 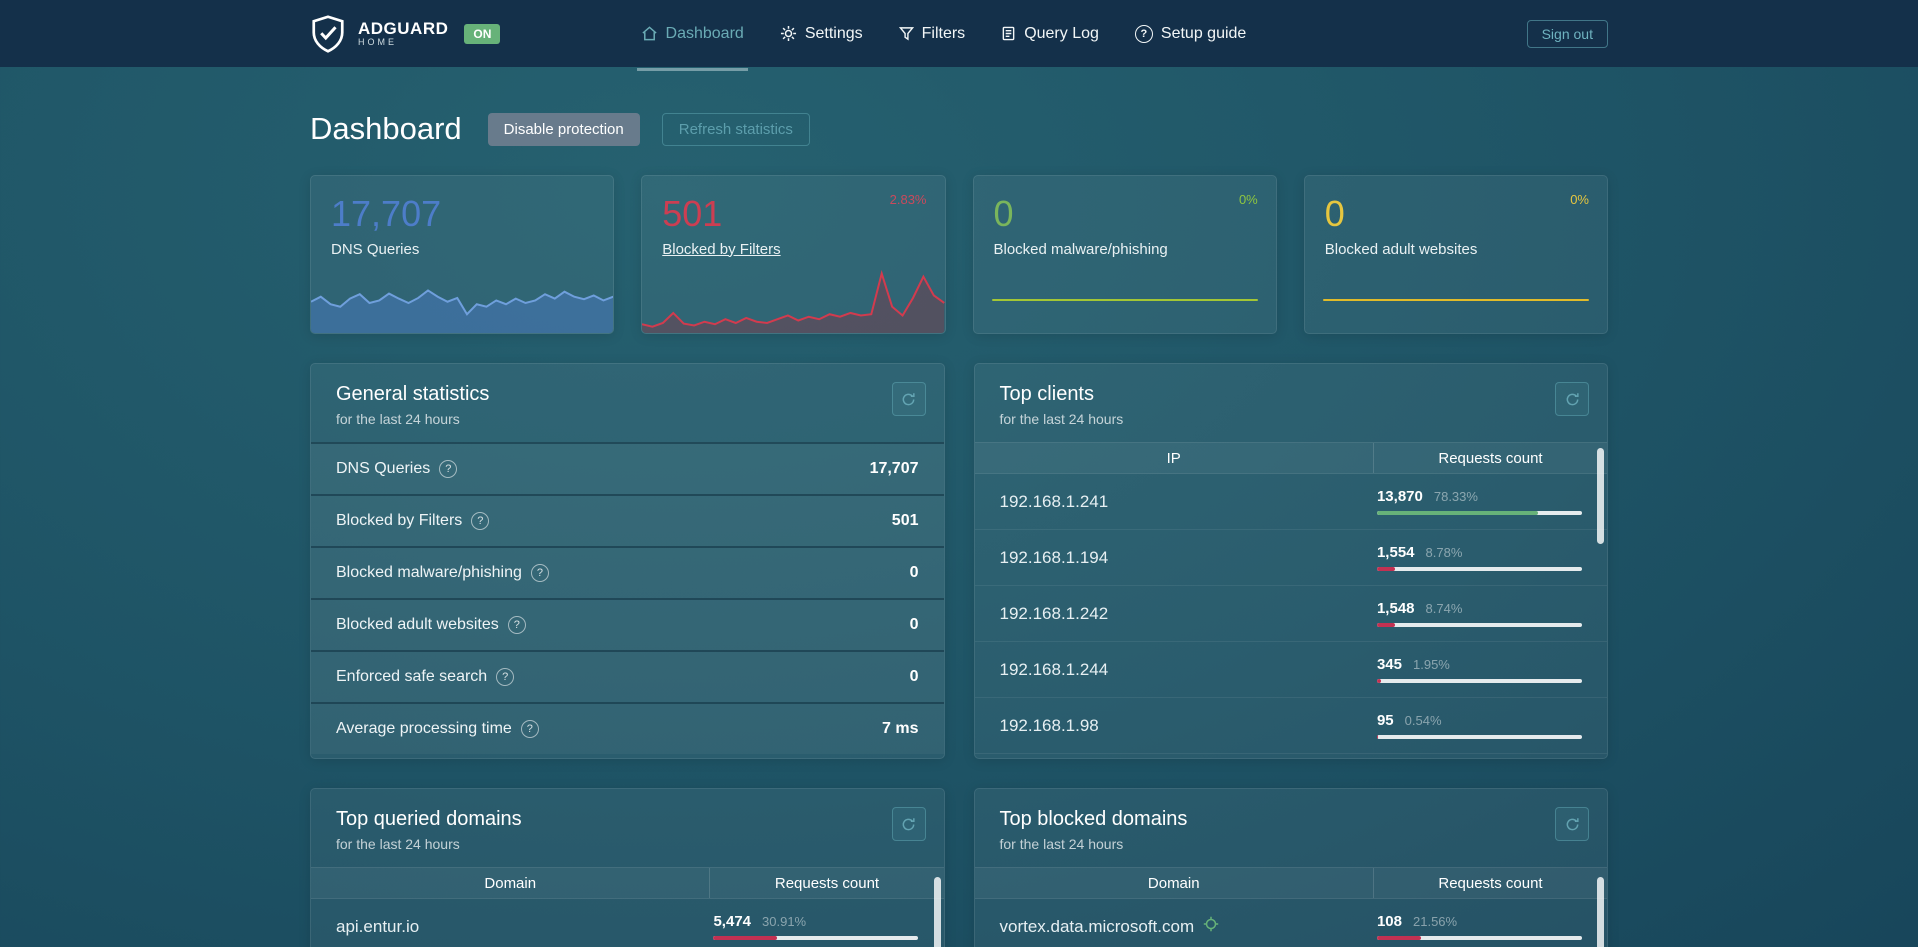 What do you see at coordinates (462, 254) in the screenshot?
I see `dns-queries-card: 17,707 DNS Queries` at bounding box center [462, 254].